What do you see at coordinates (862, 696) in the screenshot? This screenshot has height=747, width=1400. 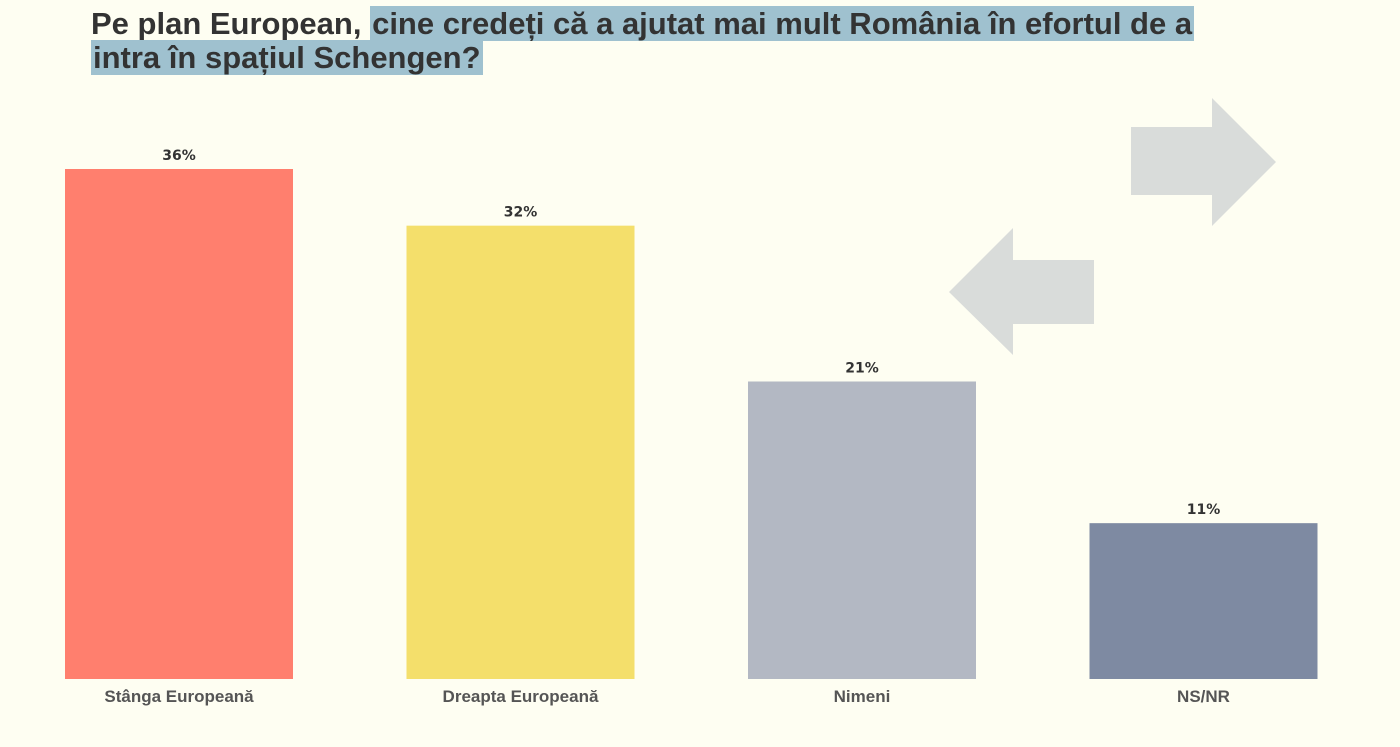 I see `x-tick-label: Nimeni` at bounding box center [862, 696].